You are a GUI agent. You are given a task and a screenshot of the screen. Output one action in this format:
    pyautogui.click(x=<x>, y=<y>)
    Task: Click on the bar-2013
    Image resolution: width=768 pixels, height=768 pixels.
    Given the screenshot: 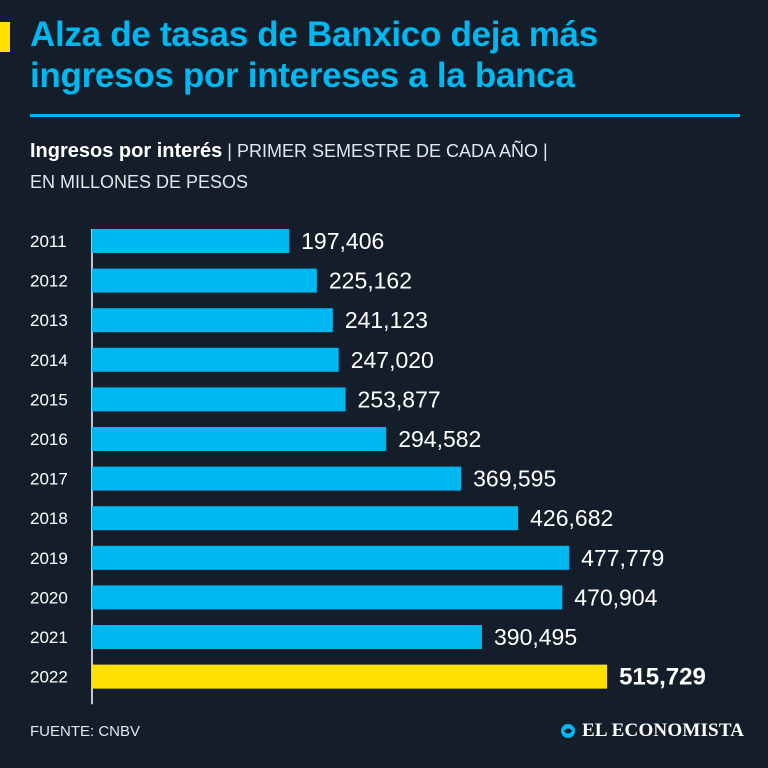 What is the action you would take?
    pyautogui.click(x=212, y=320)
    